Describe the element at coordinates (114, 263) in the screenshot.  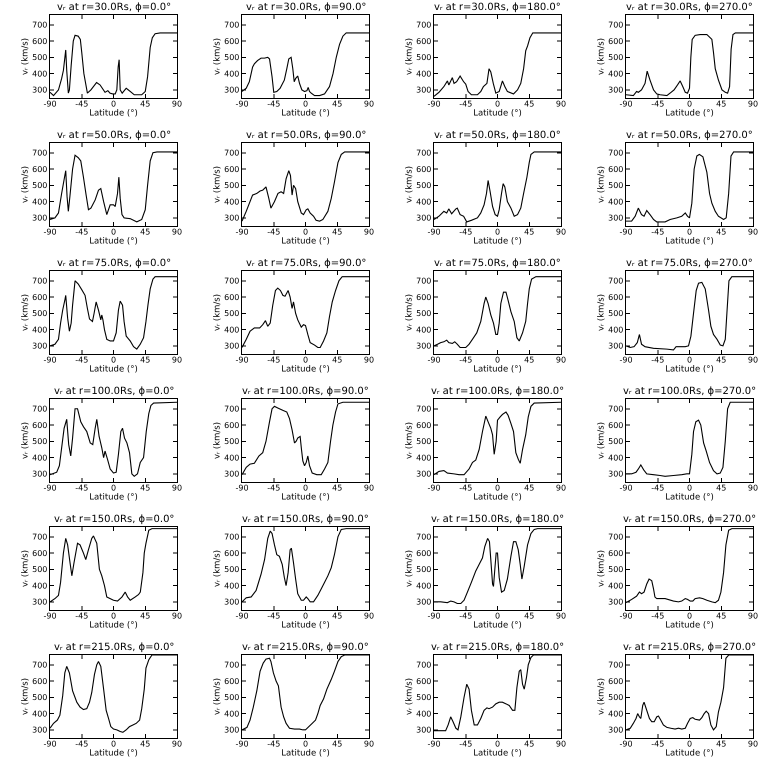
I see `chart-title: vᵣ at r=75.0Rs, ϕ=0.0°` at that location.